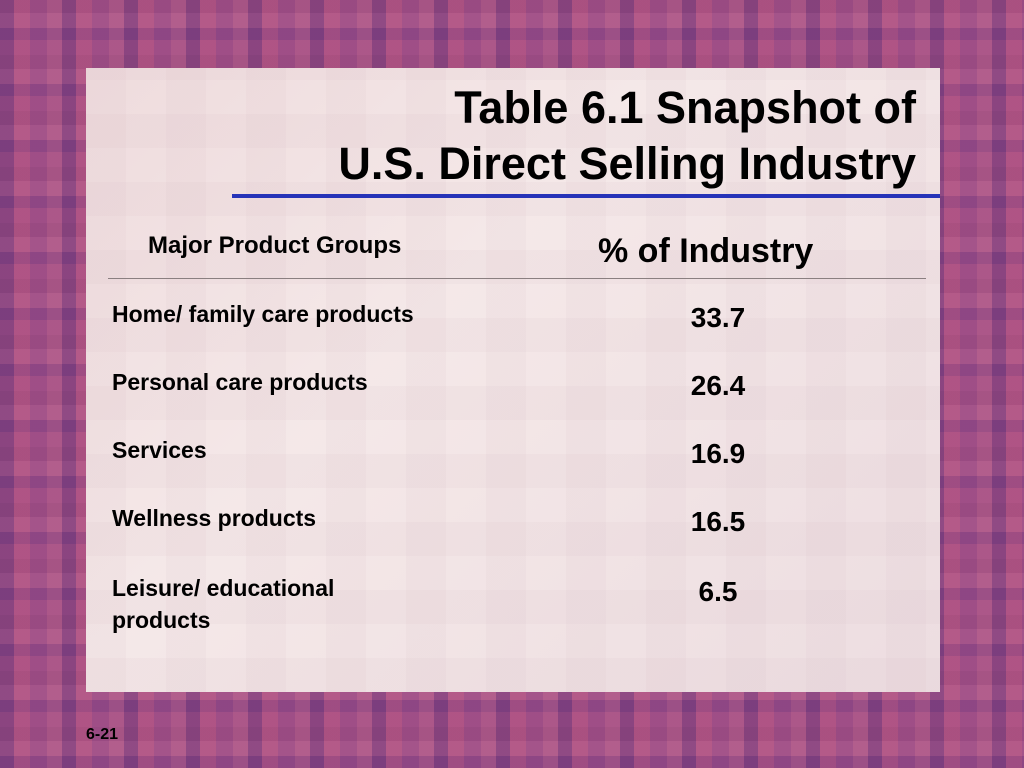  I want to click on header-divider, so click(517, 278).